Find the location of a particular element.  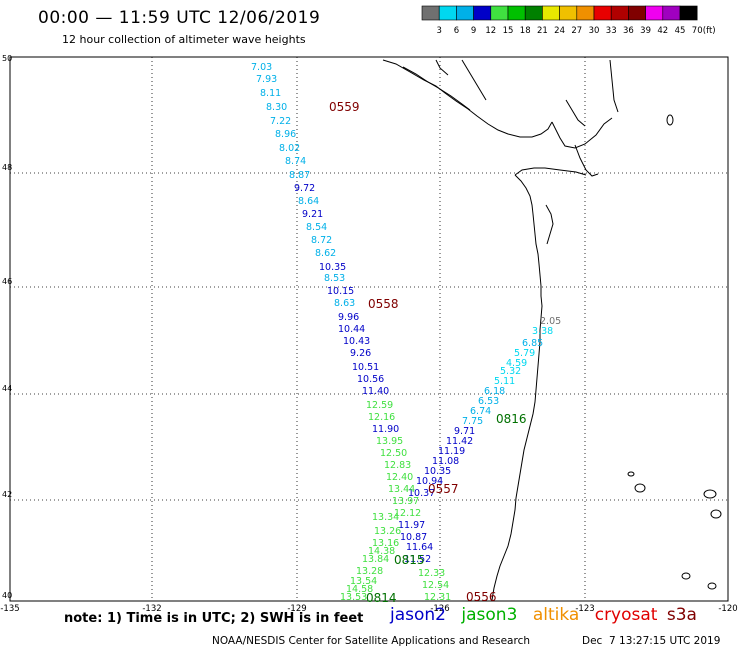

wave-height-value: 3.38 is located at coordinates (542, 331).